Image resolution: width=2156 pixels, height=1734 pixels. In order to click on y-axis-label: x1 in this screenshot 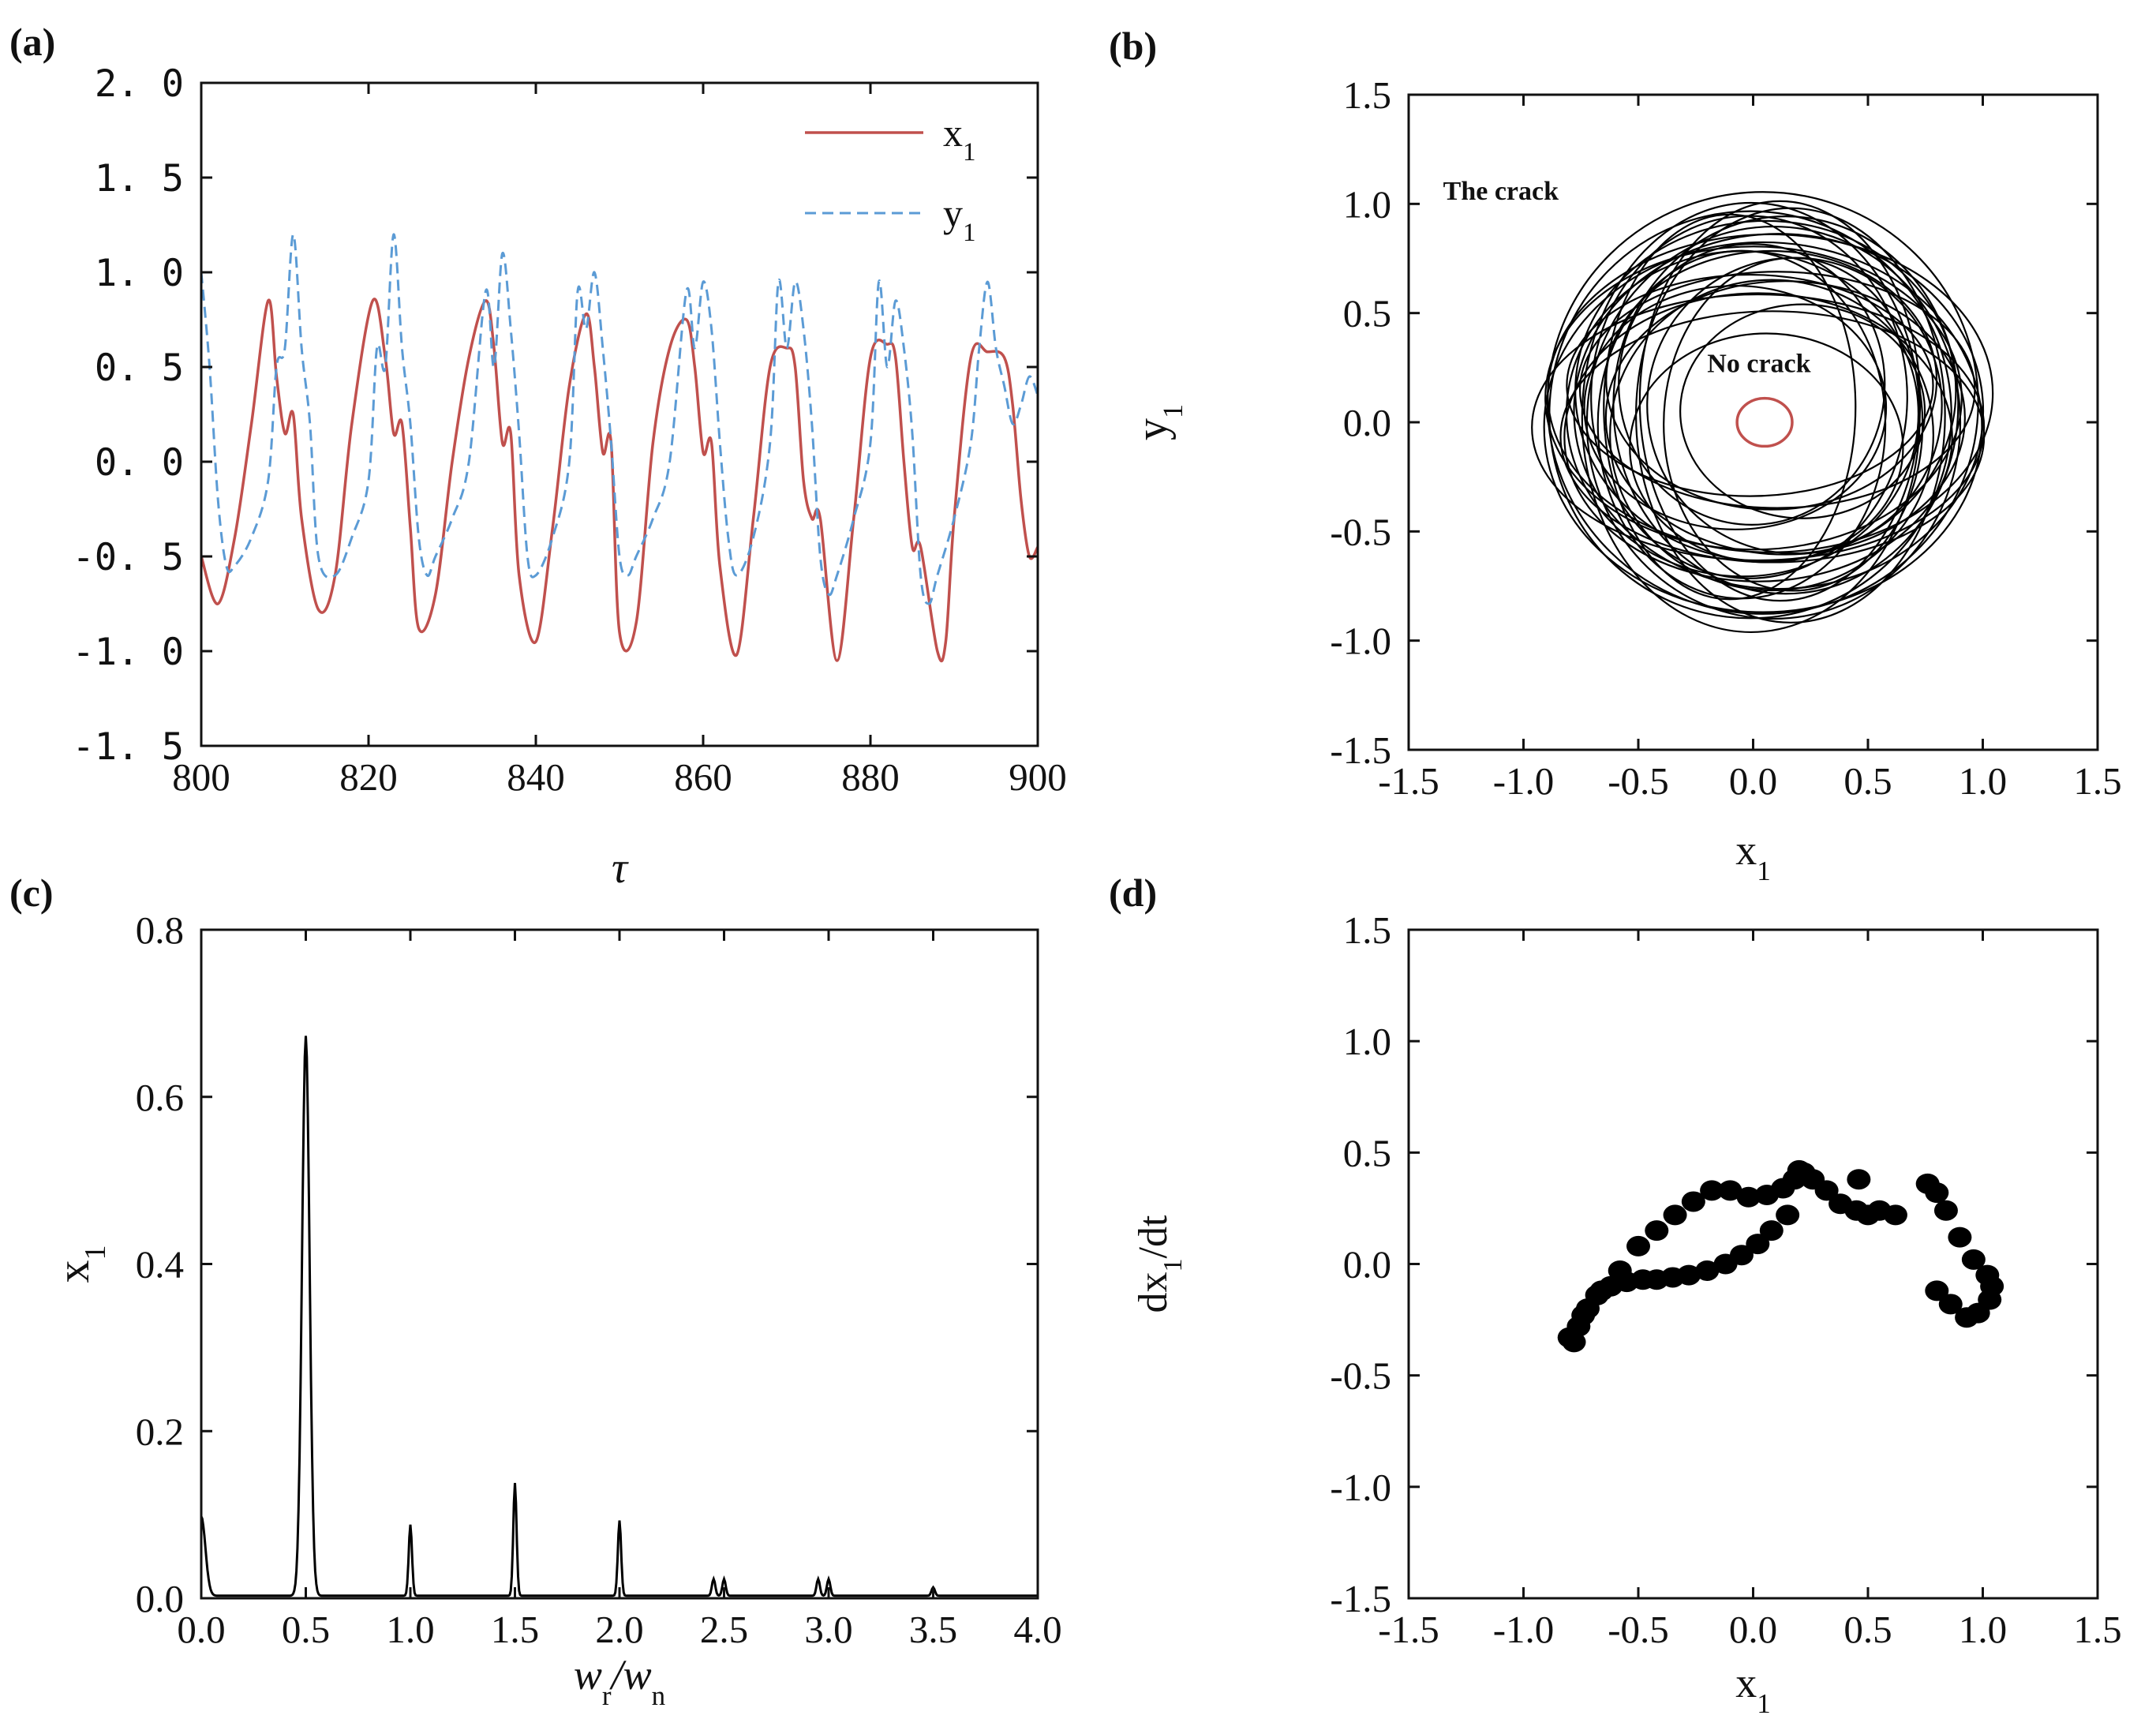, I will do `click(79, 1264)`.